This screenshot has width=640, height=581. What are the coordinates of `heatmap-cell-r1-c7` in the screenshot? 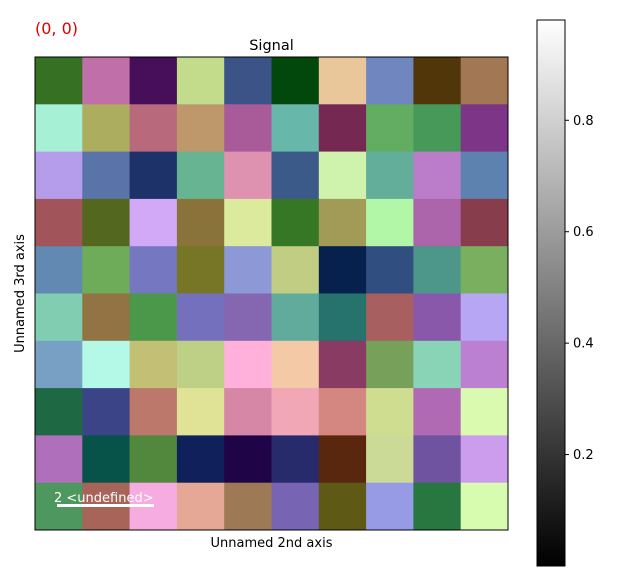 It's located at (390, 128).